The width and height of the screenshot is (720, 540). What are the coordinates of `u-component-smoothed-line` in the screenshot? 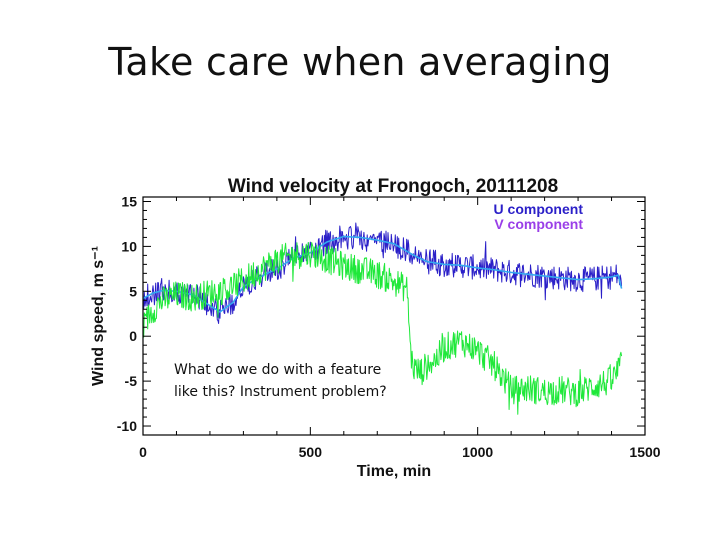 It's located at (382, 274).